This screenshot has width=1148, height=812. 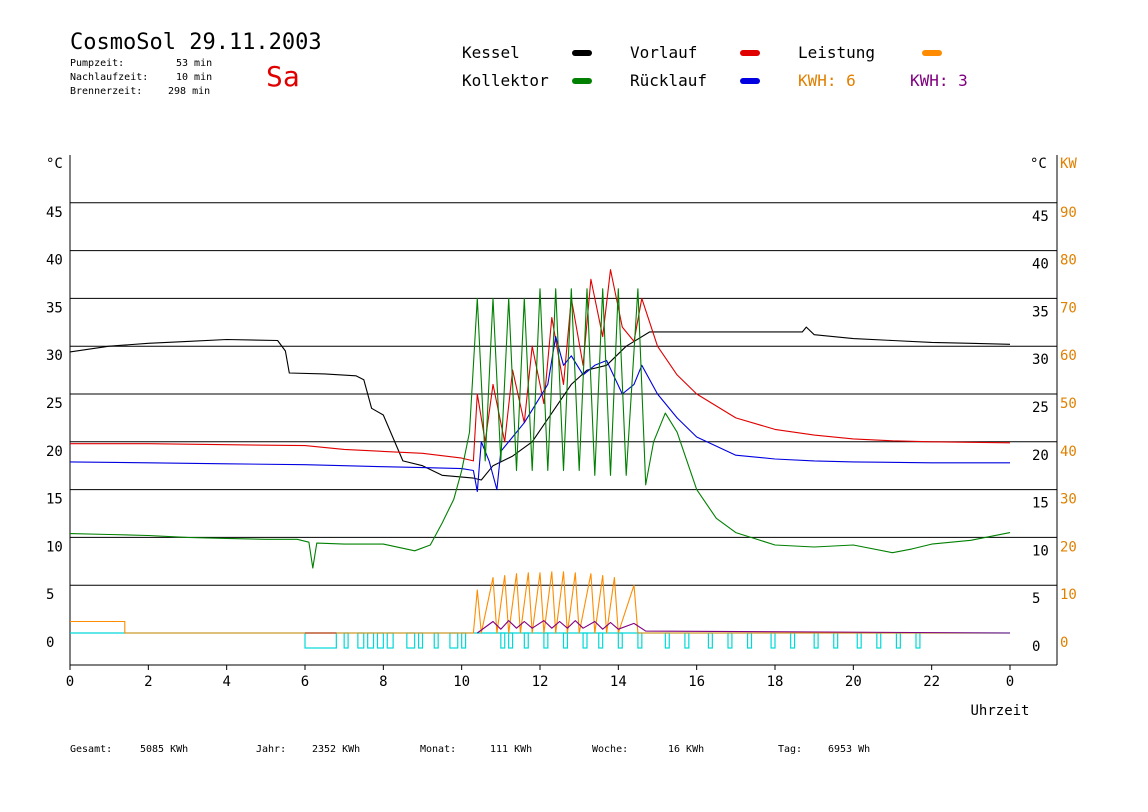 What do you see at coordinates (461, 682) in the screenshot?
I see `x-tick-label: 10` at bounding box center [461, 682].